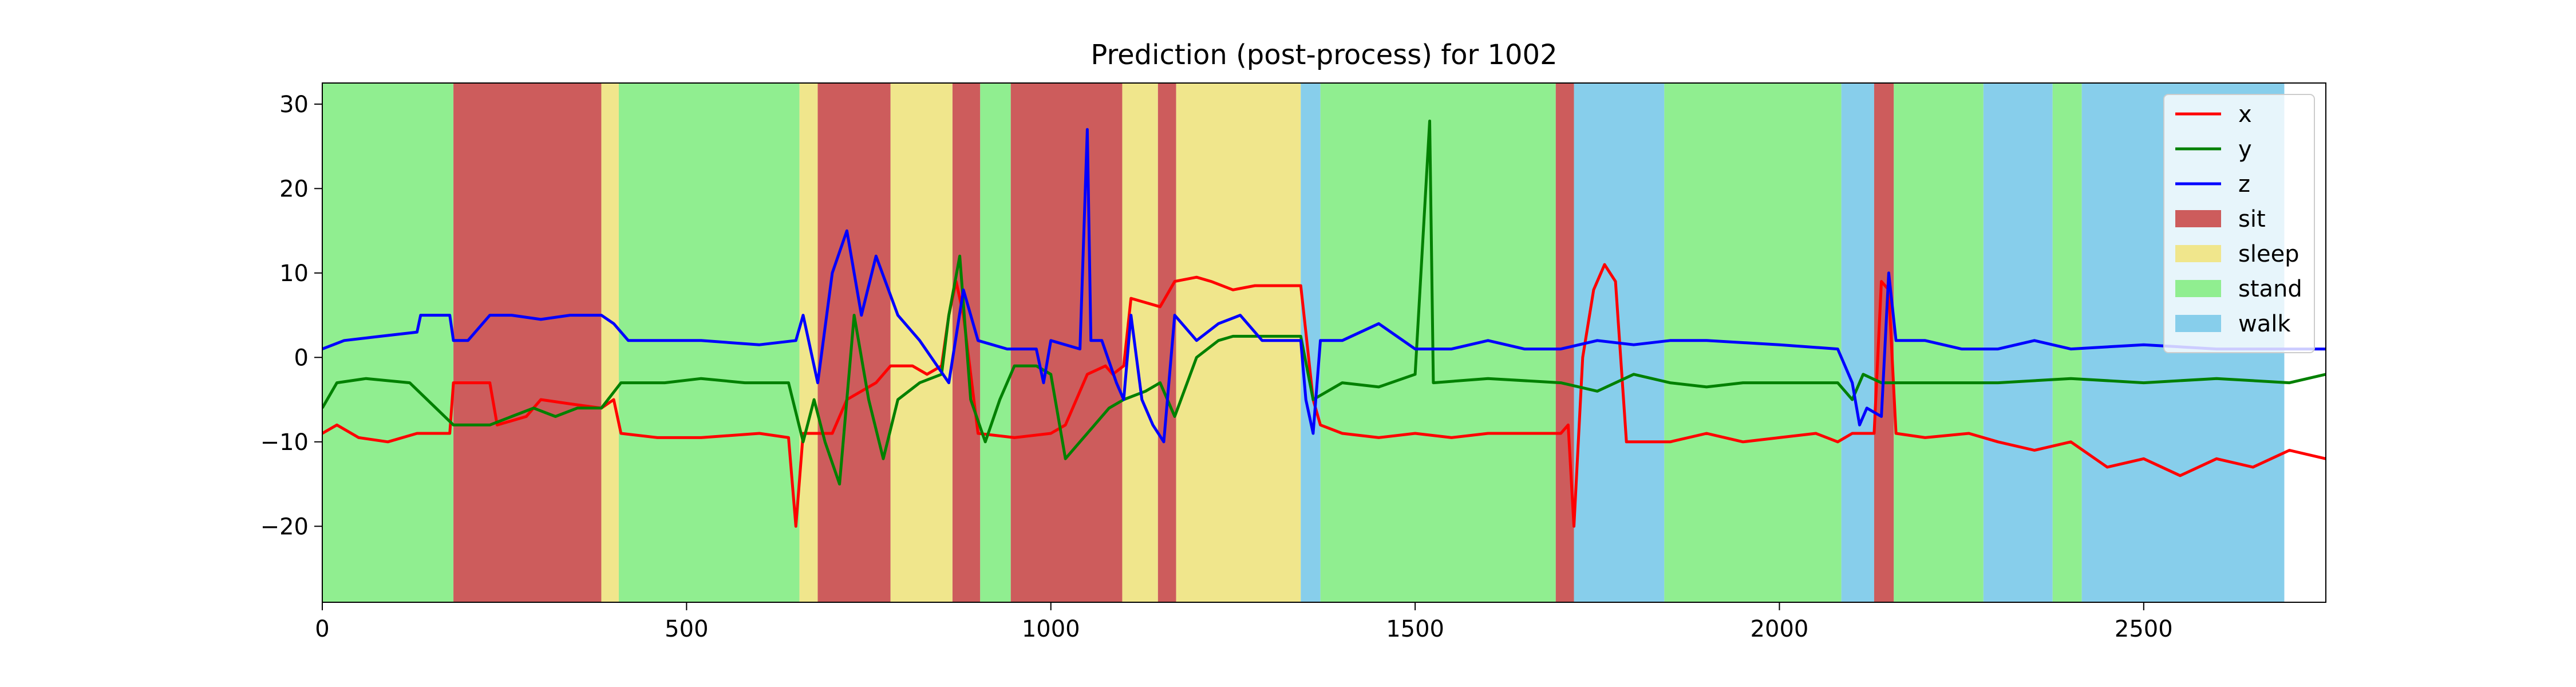 This screenshot has width=2576, height=687. What do you see at coordinates (2144, 629) in the screenshot?
I see `x-tick-label-2500: 2500` at bounding box center [2144, 629].